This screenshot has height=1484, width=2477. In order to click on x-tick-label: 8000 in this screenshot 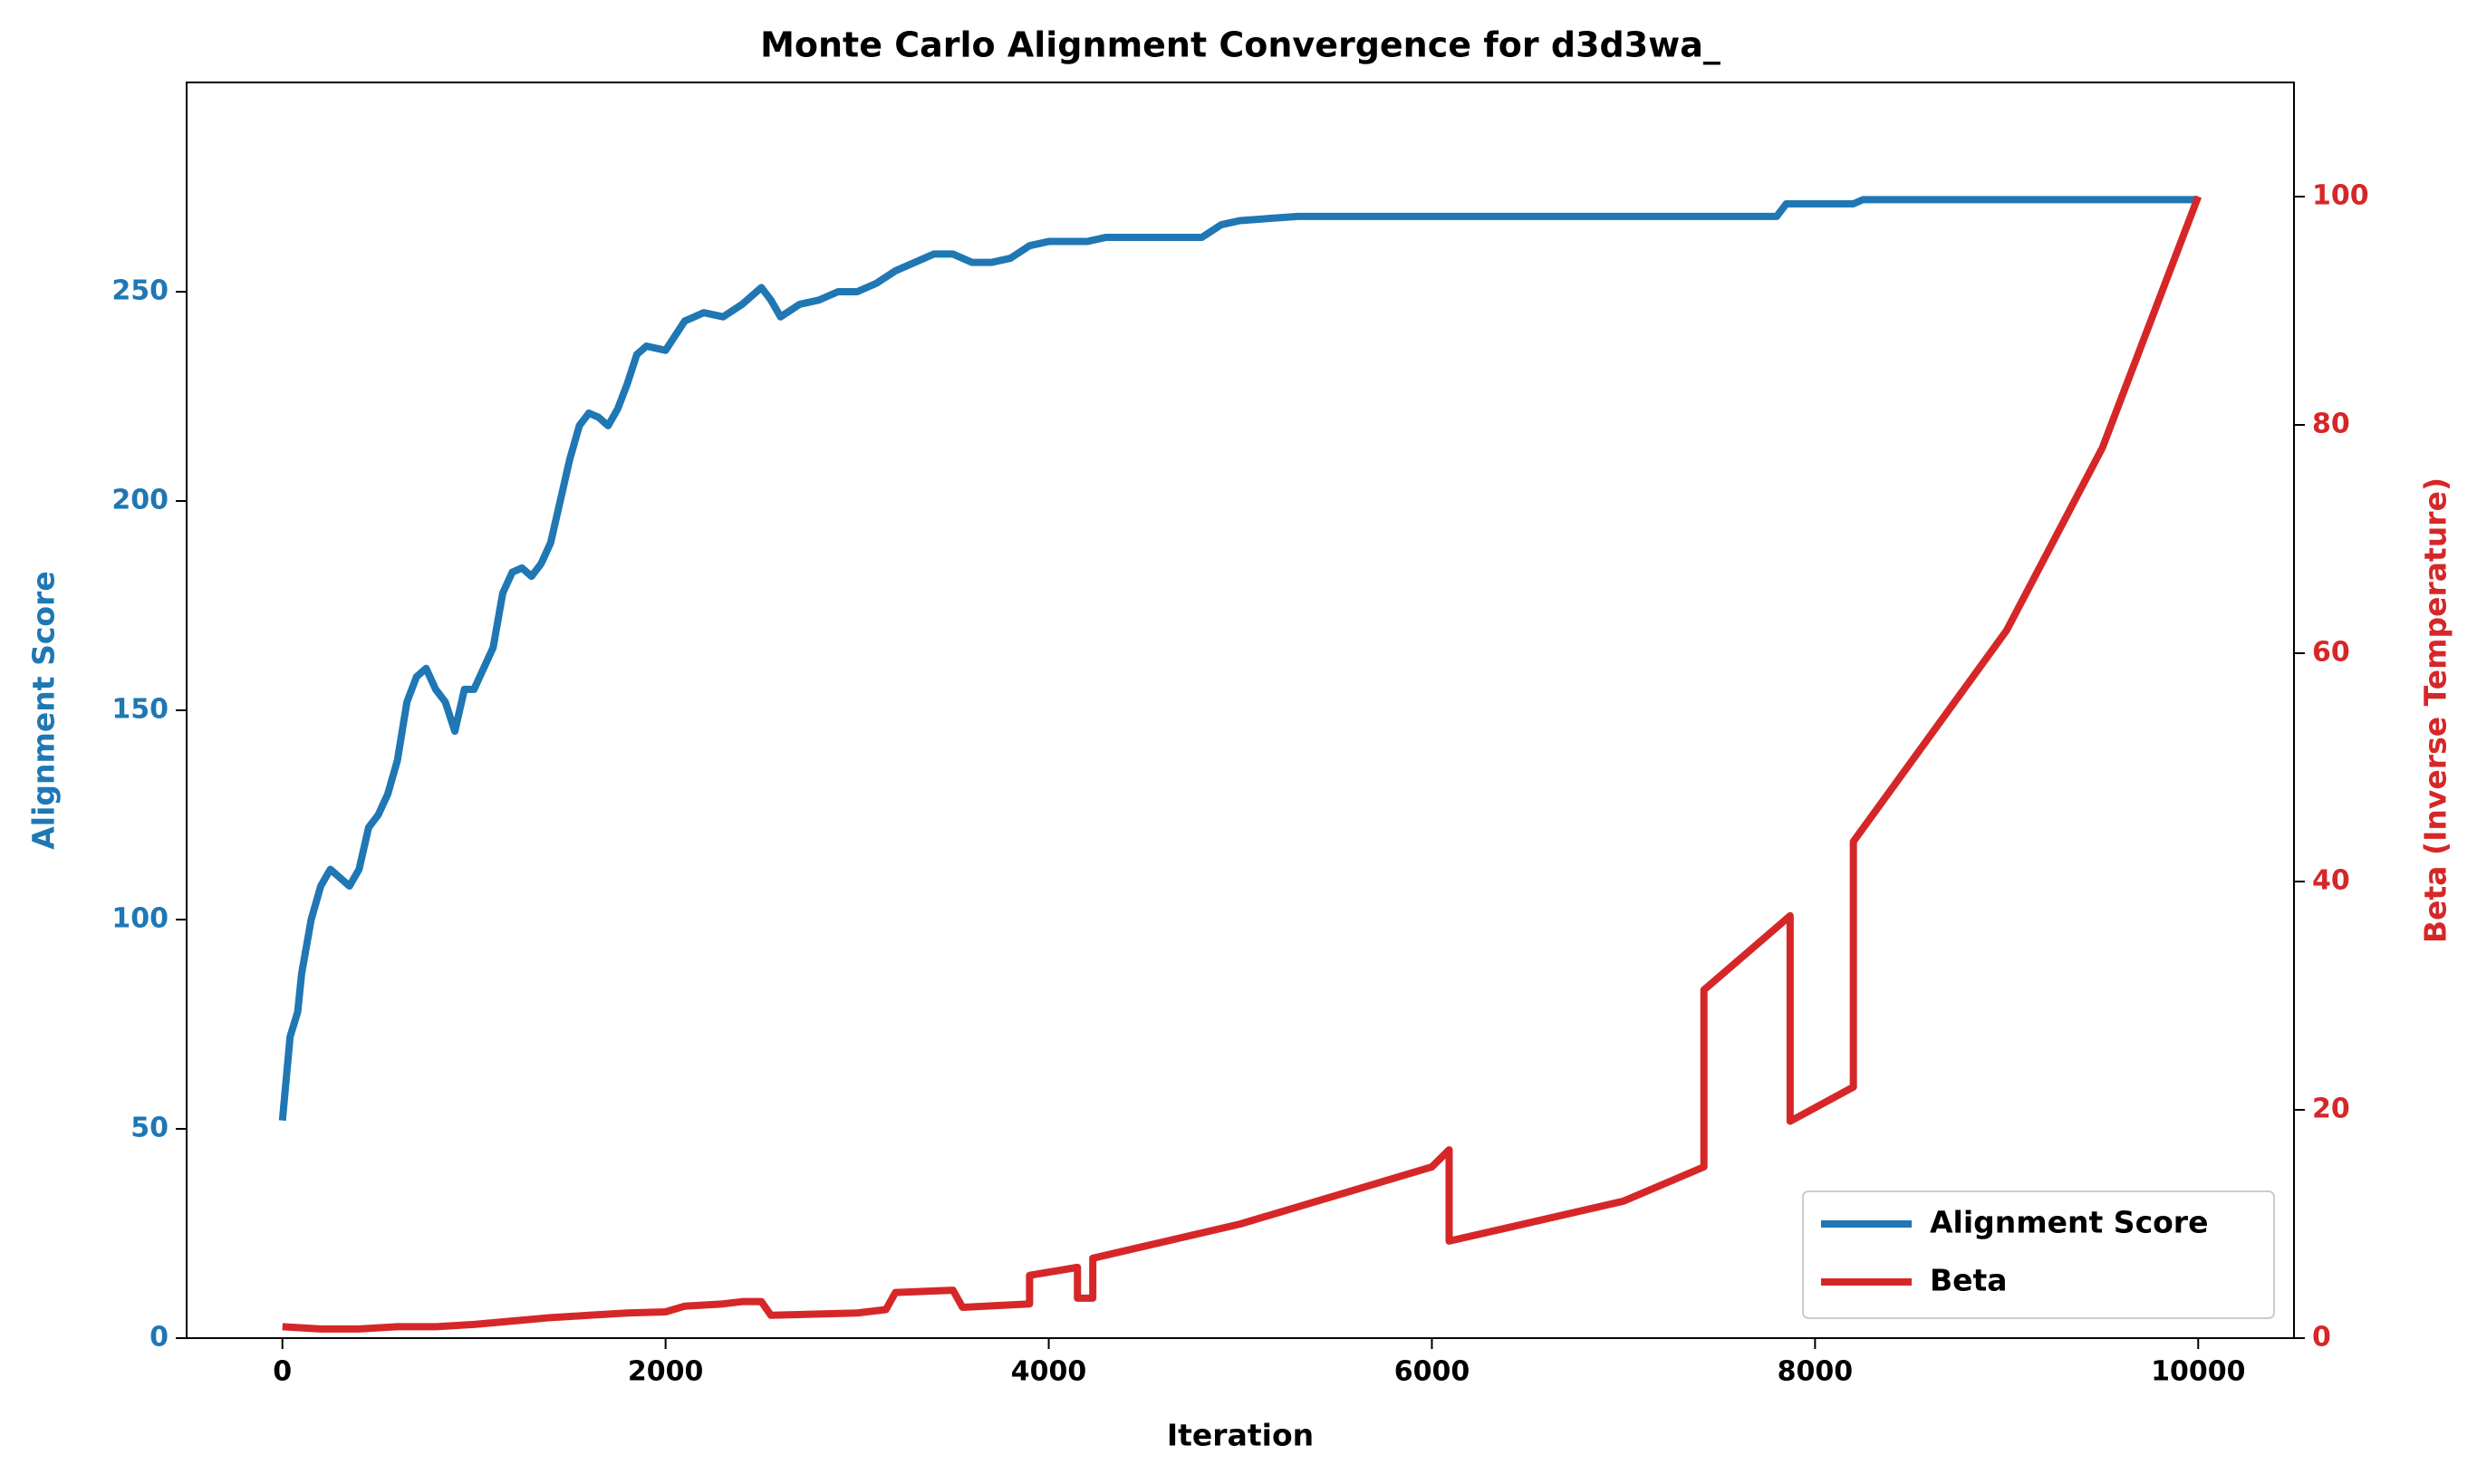, I will do `click(1816, 1372)`.